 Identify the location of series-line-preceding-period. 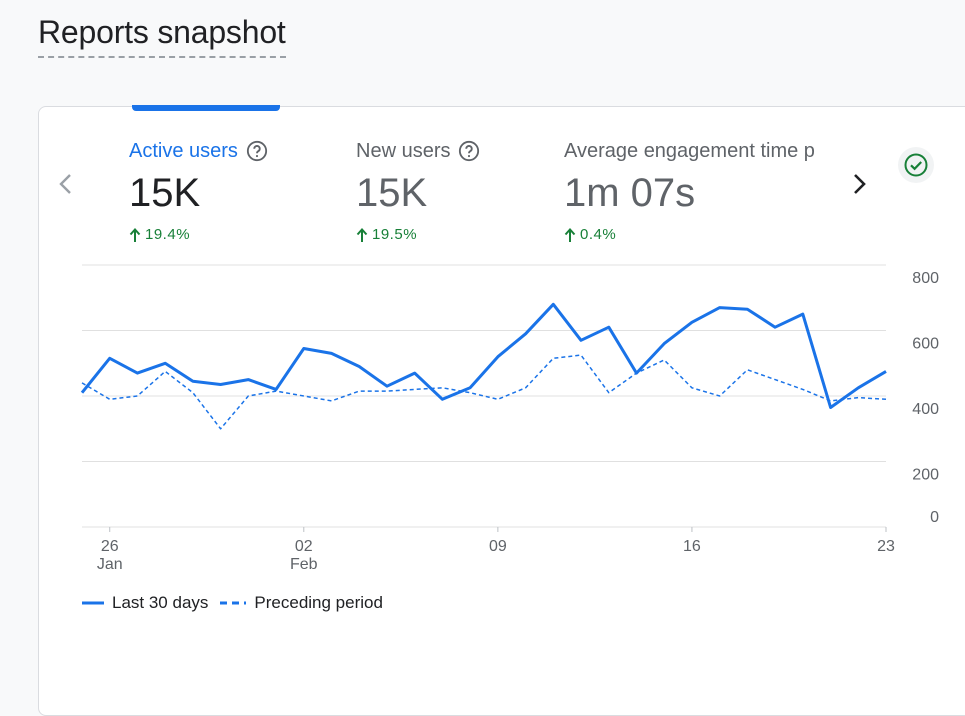
(484, 392).